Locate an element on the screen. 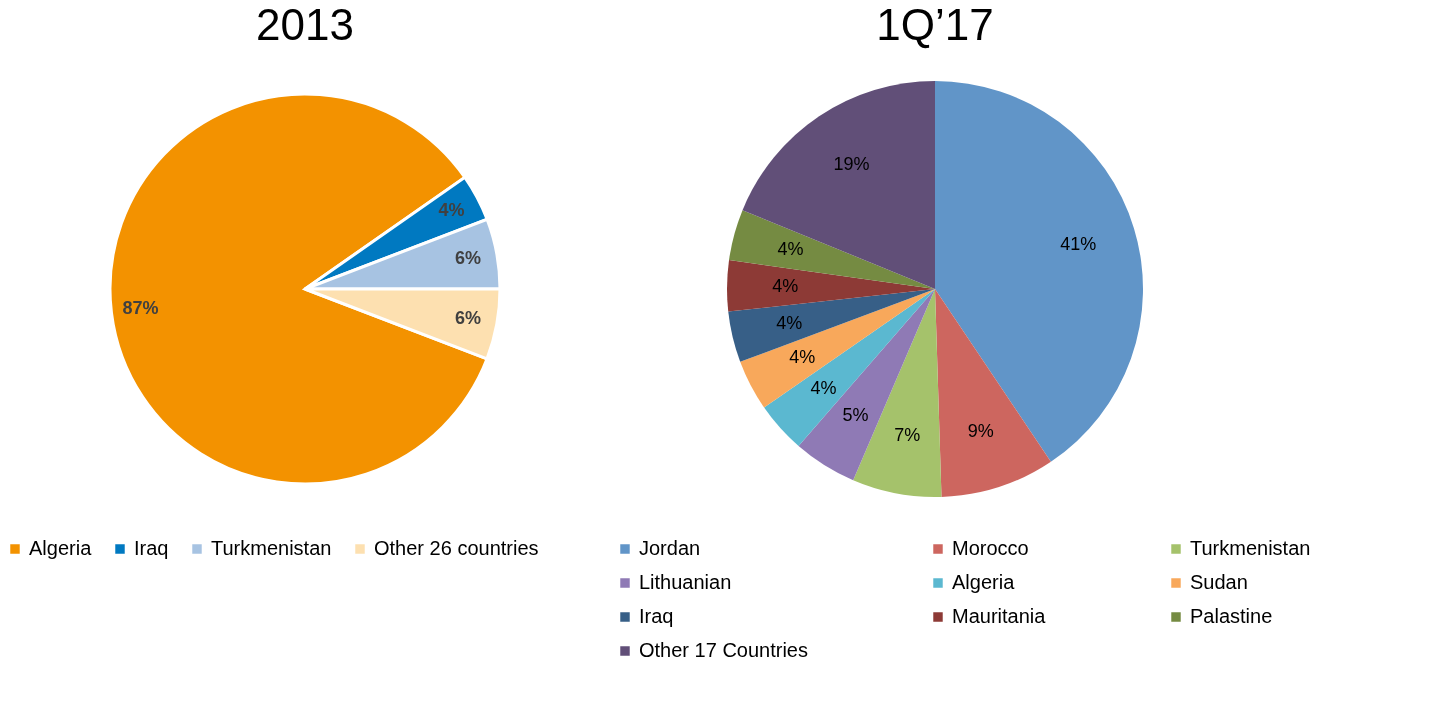 The image size is (1438, 725). data-label: 41% is located at coordinates (1078, 244).